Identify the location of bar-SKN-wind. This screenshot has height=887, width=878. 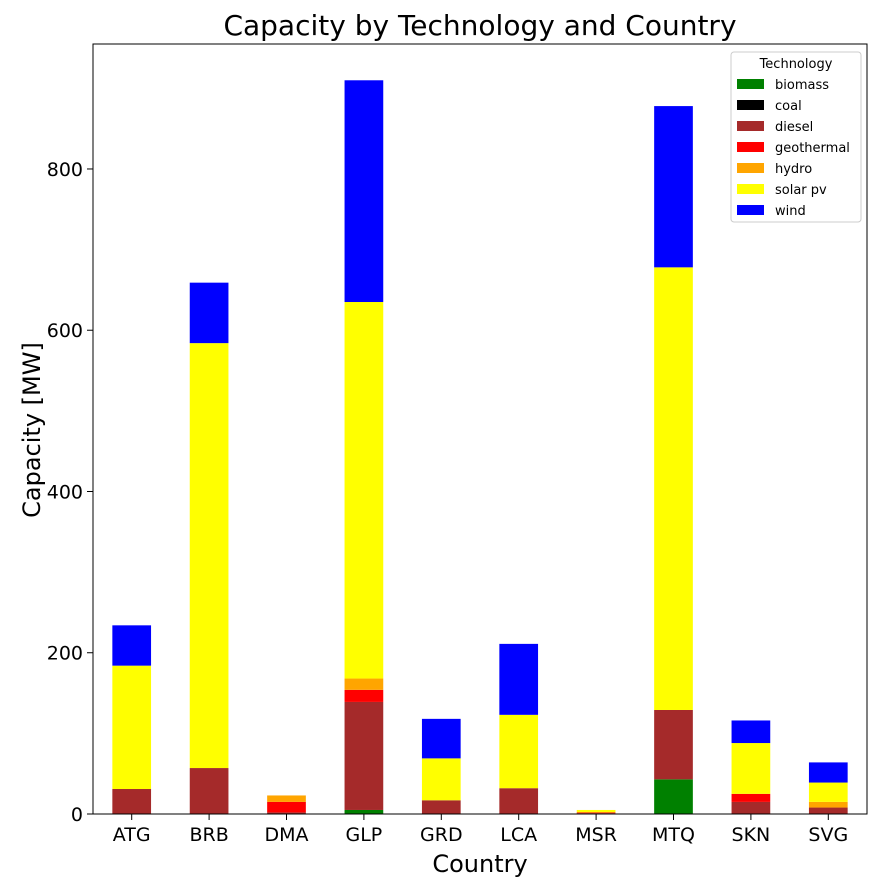
(751, 732).